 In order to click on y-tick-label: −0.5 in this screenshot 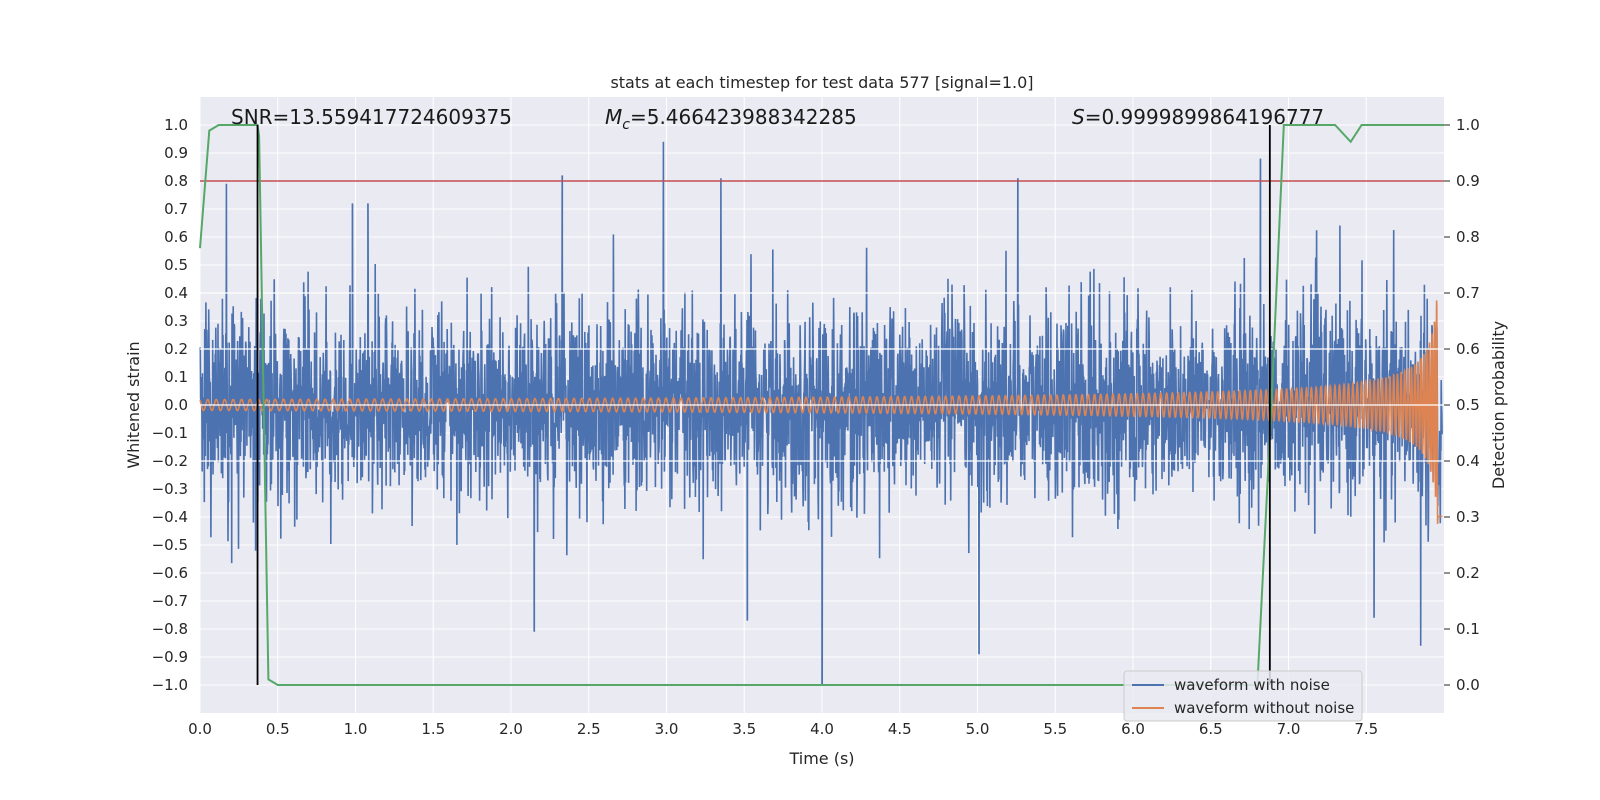, I will do `click(170, 545)`.